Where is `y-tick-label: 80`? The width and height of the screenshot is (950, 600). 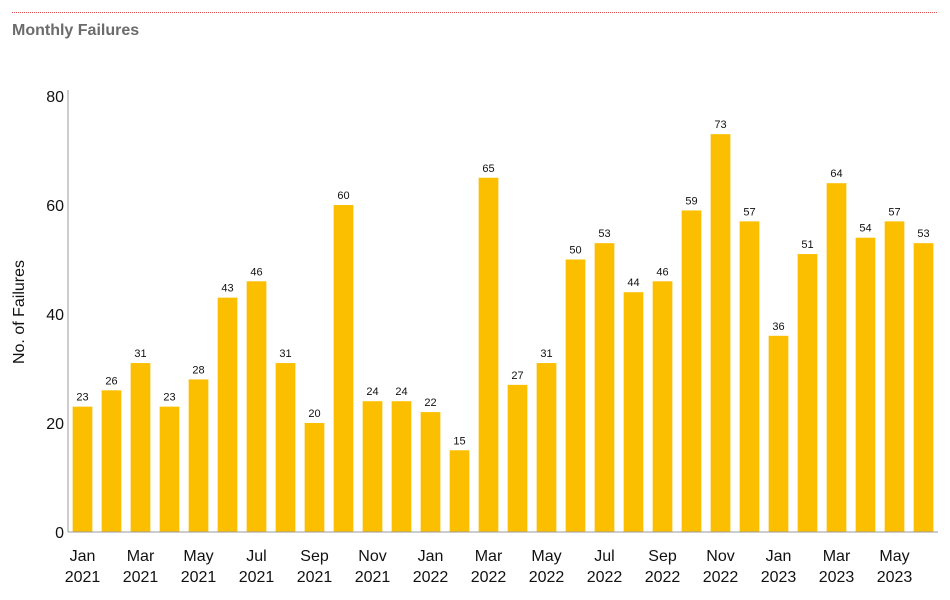
y-tick-label: 80 is located at coordinates (55, 97).